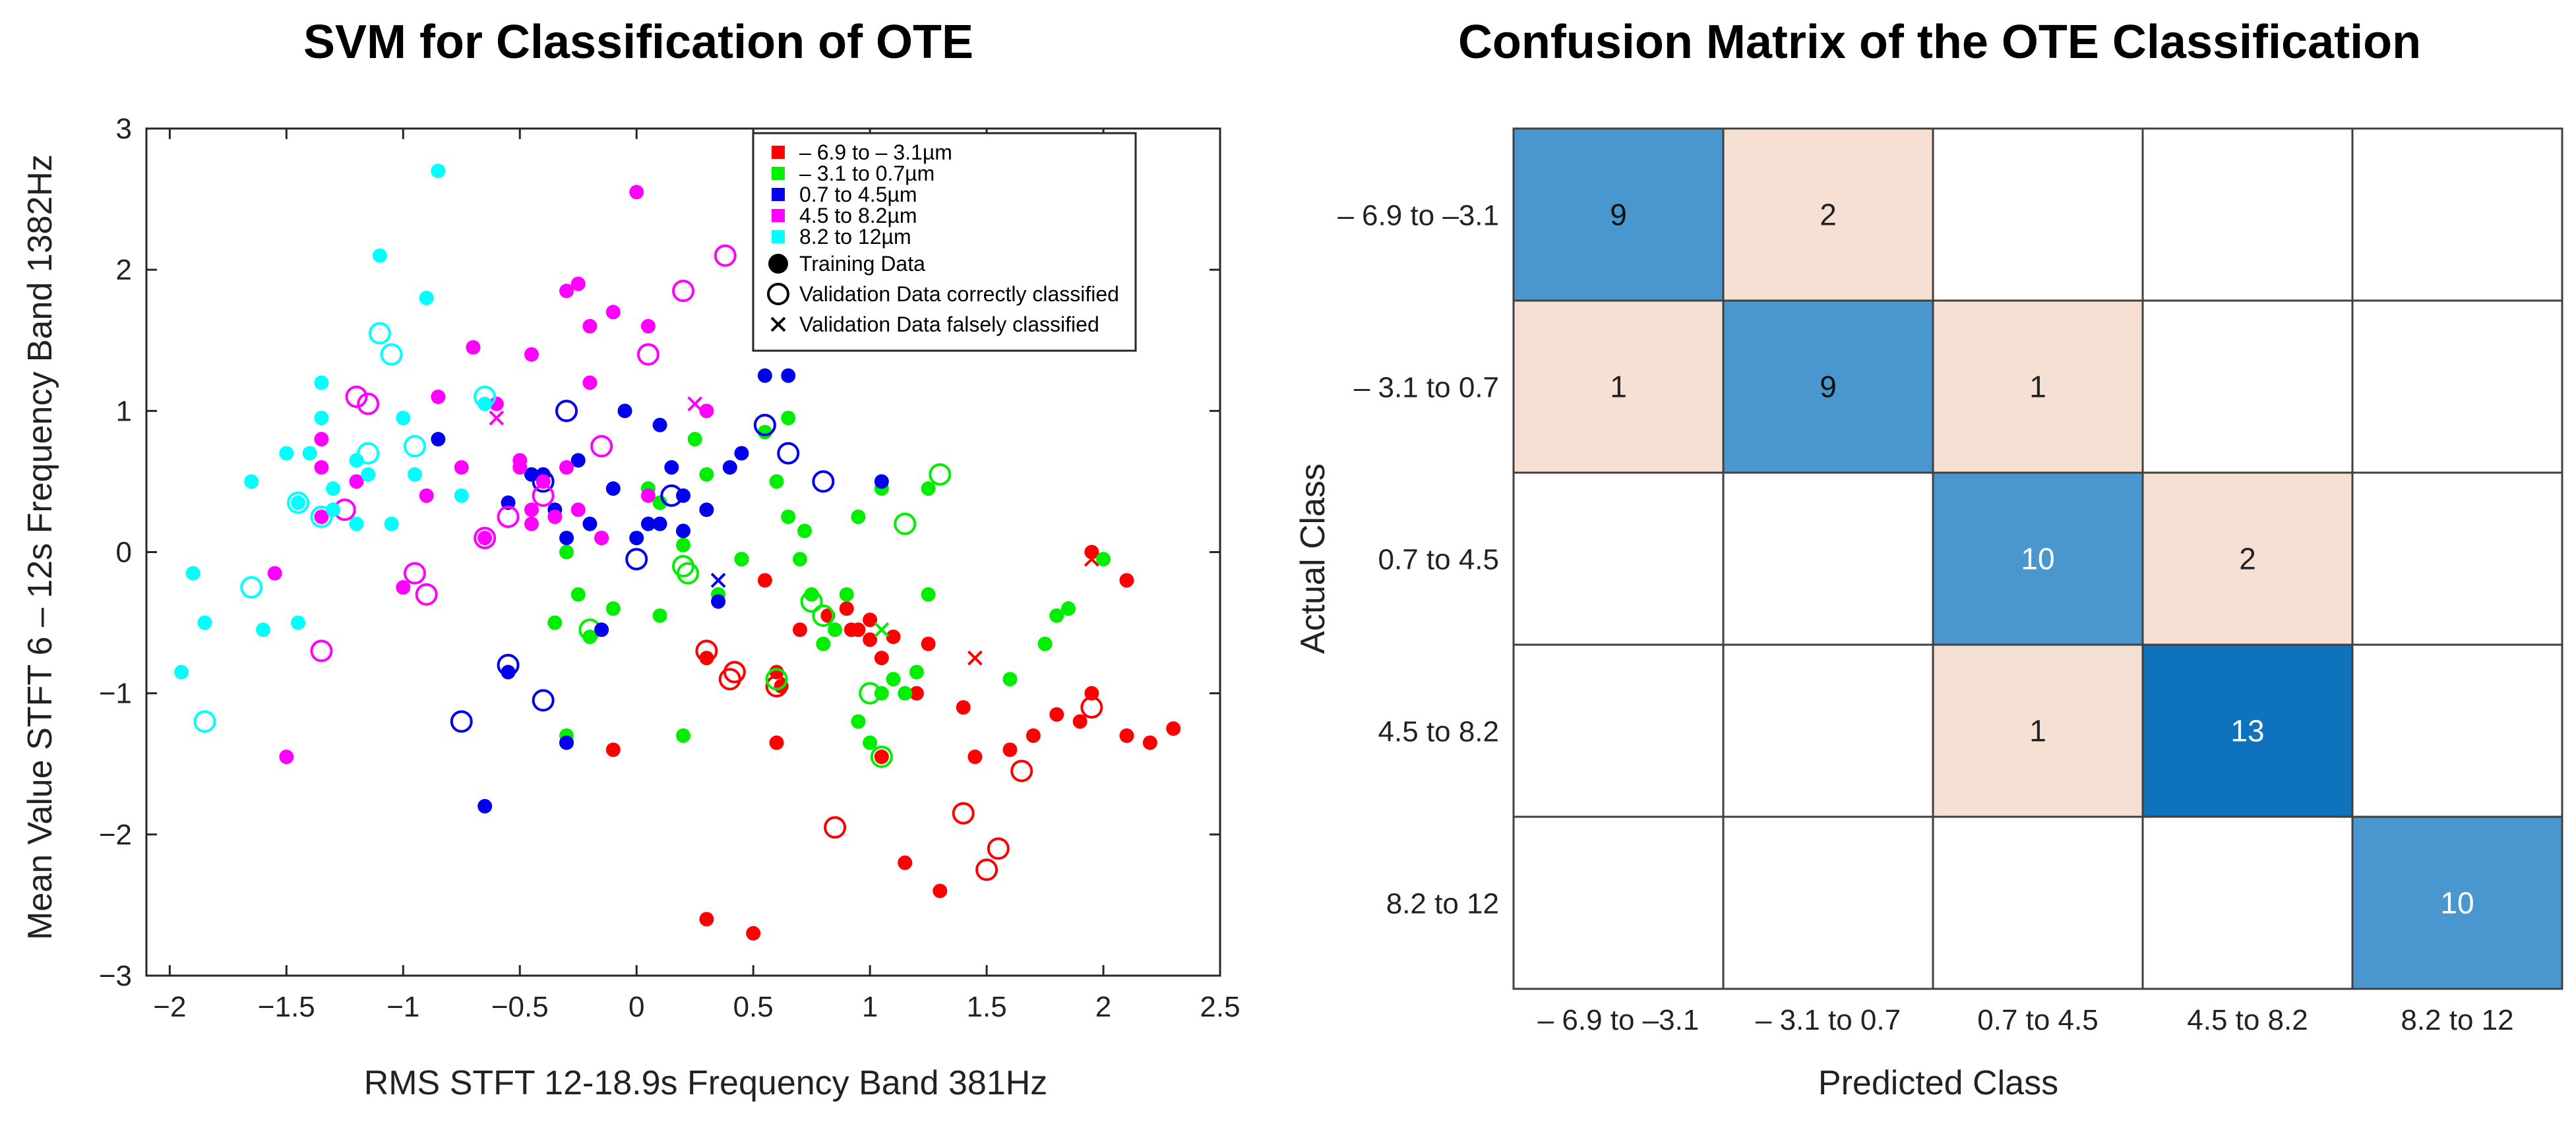 The width and height of the screenshot is (2576, 1122). Describe the element at coordinates (753, 1007) in the screenshot. I see `x-tick-label: 0.5` at that location.